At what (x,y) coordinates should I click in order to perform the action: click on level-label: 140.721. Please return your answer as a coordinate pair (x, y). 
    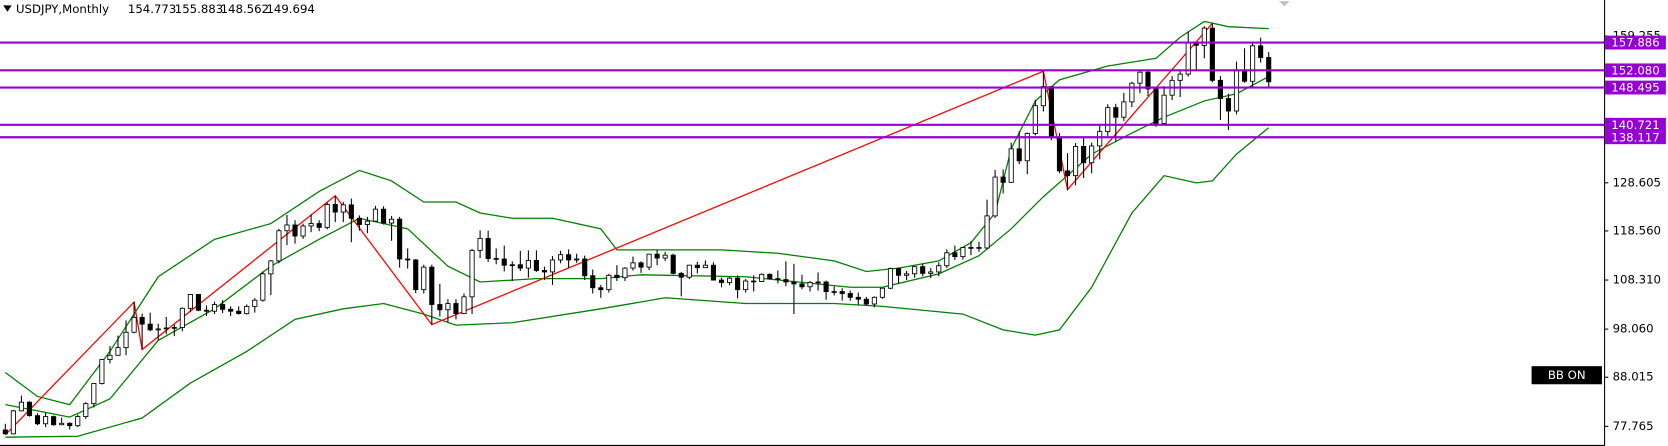
    Looking at the image, I should click on (1635, 125).